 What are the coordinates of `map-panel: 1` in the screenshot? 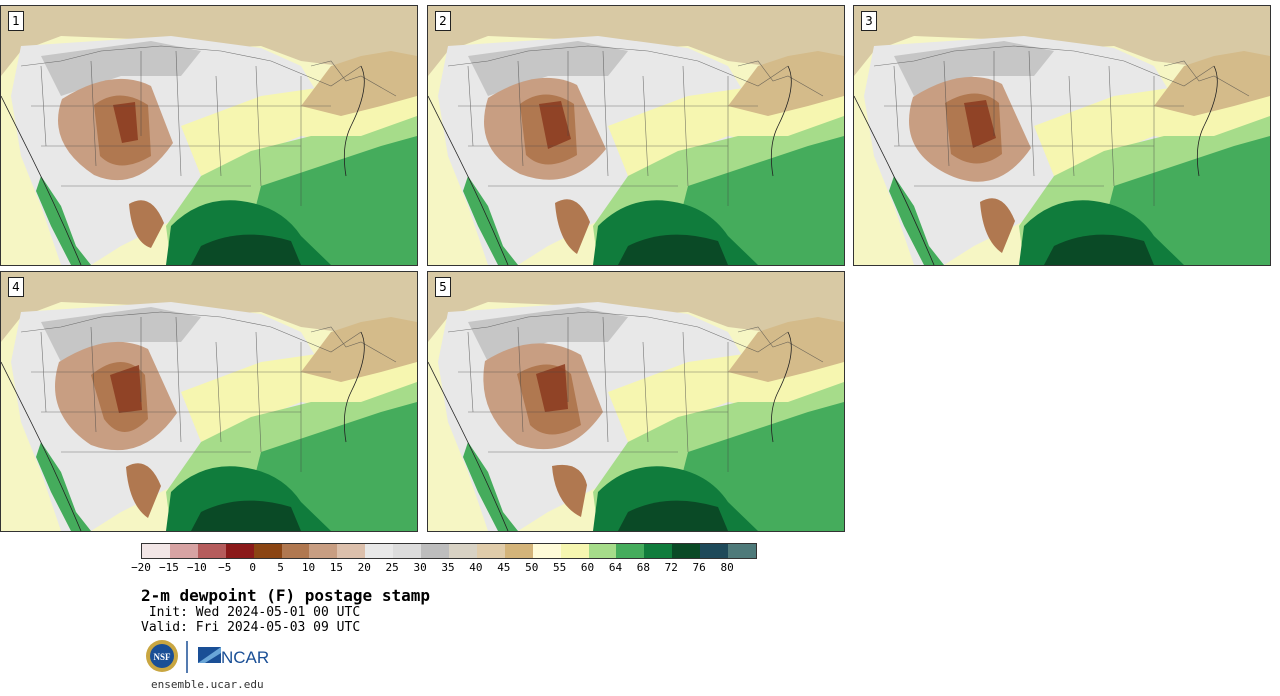 It's located at (209, 135).